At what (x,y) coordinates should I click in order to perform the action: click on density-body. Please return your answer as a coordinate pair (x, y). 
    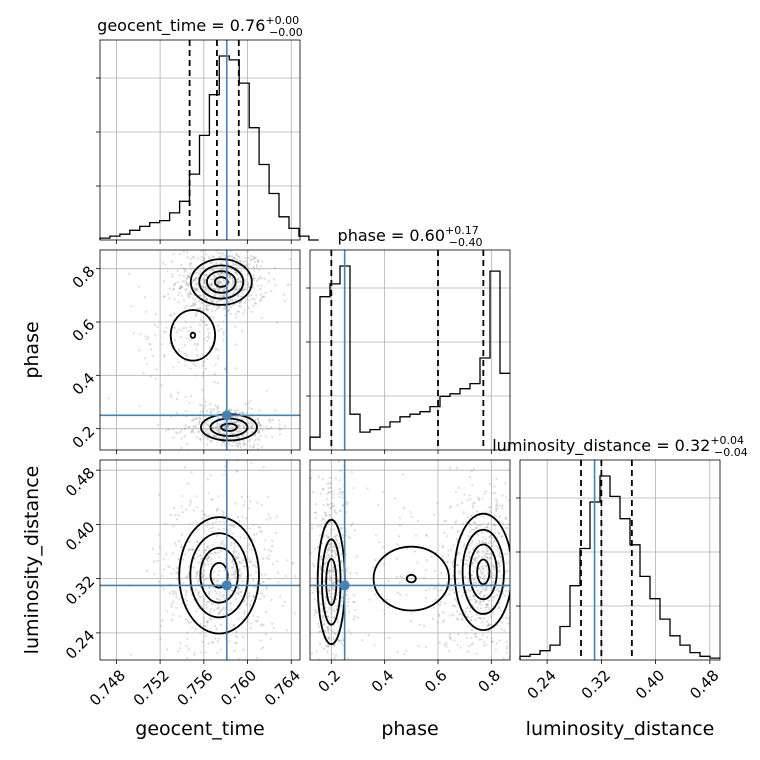
    Looking at the image, I should click on (213, 560).